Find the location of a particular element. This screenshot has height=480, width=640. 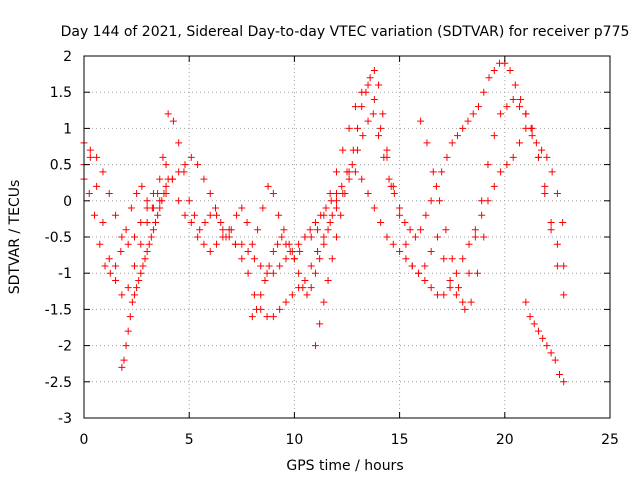

x-tick-labels: 0 5 10 15 20 25 is located at coordinates (349, 440).